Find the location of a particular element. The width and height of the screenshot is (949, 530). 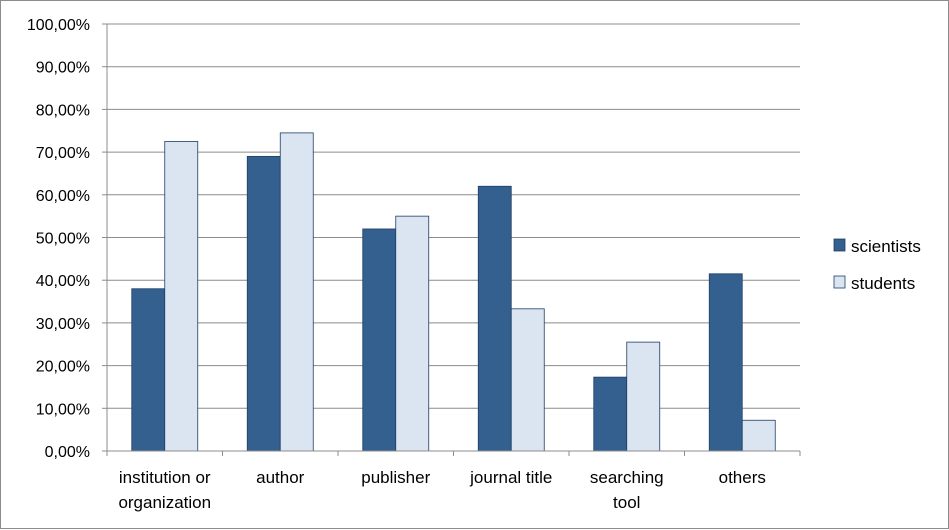

legend-label-students: students is located at coordinates (883, 283).